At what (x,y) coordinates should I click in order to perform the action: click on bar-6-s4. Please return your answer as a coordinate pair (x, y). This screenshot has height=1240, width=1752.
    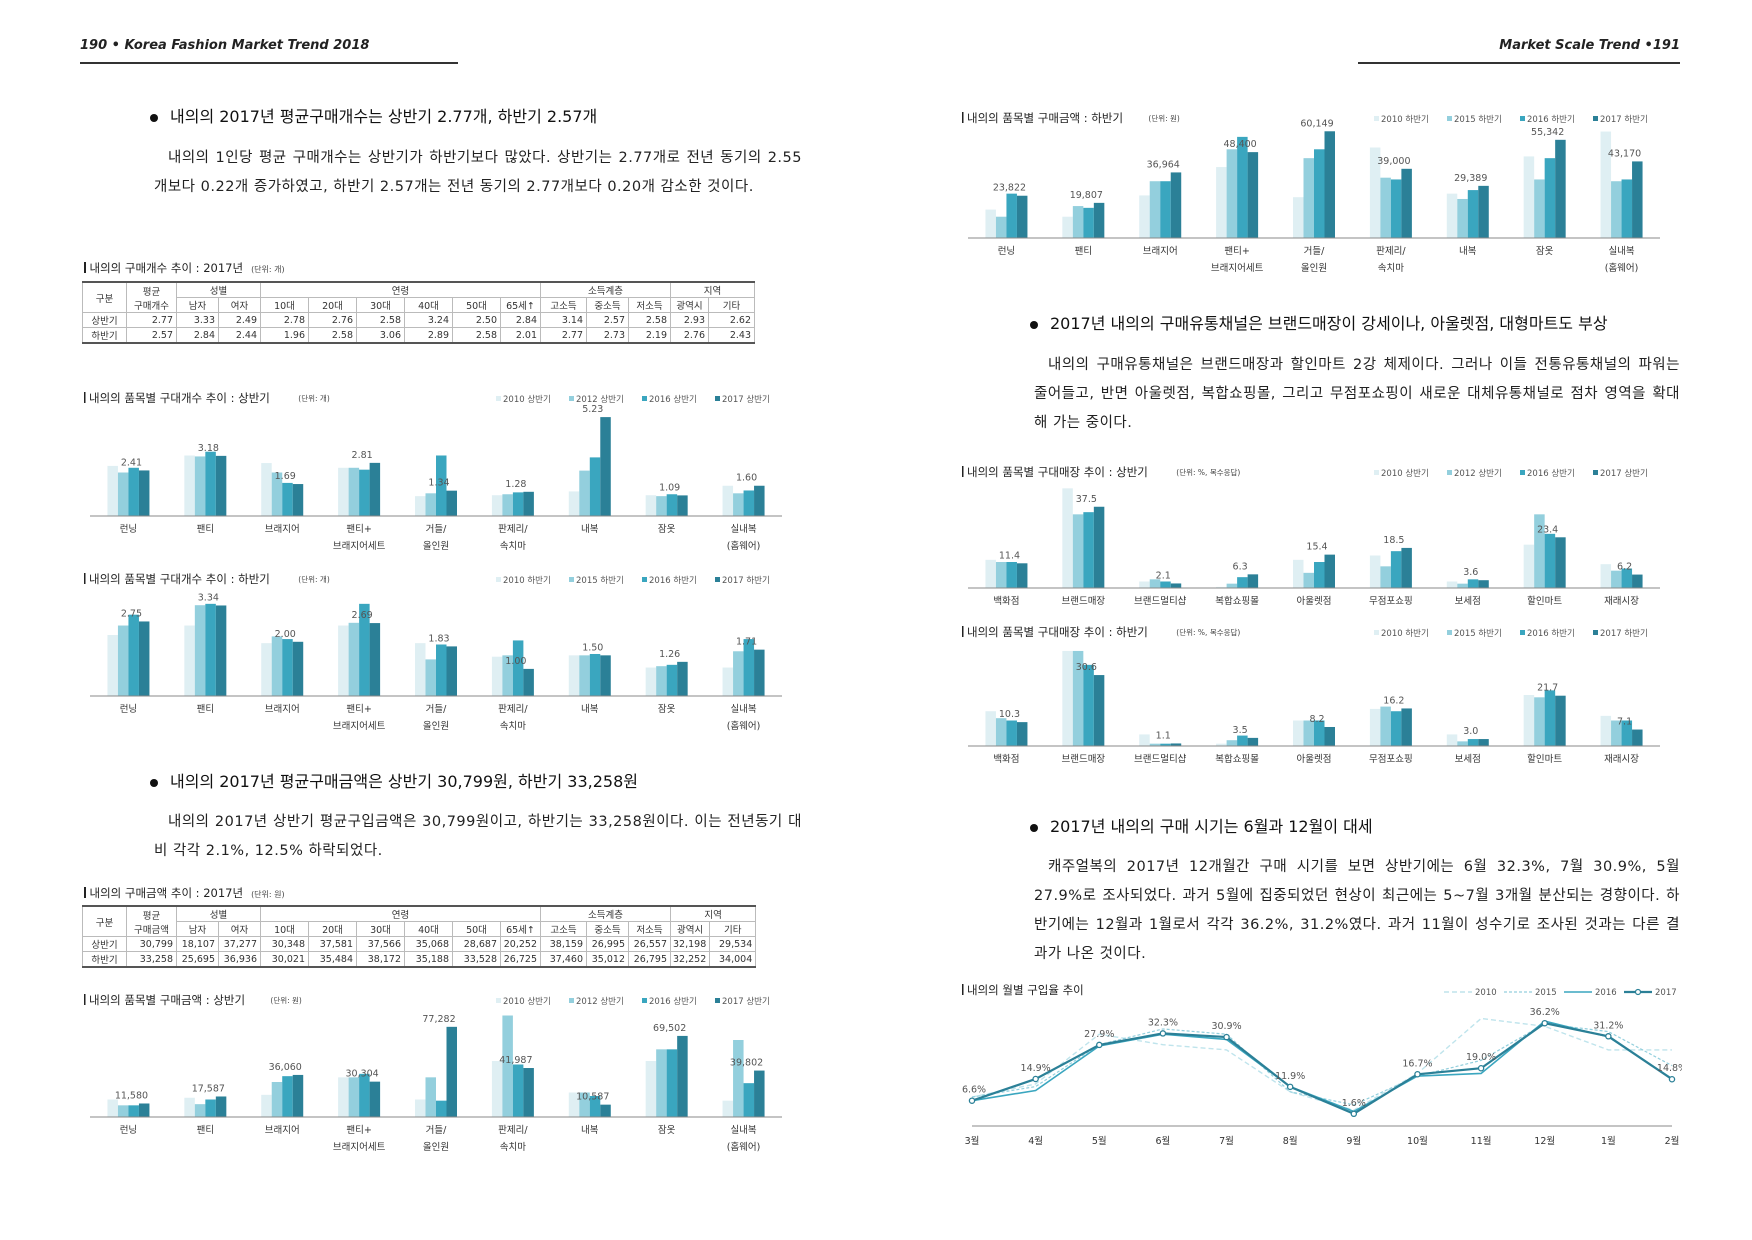
    Looking at the image, I should click on (528, 682).